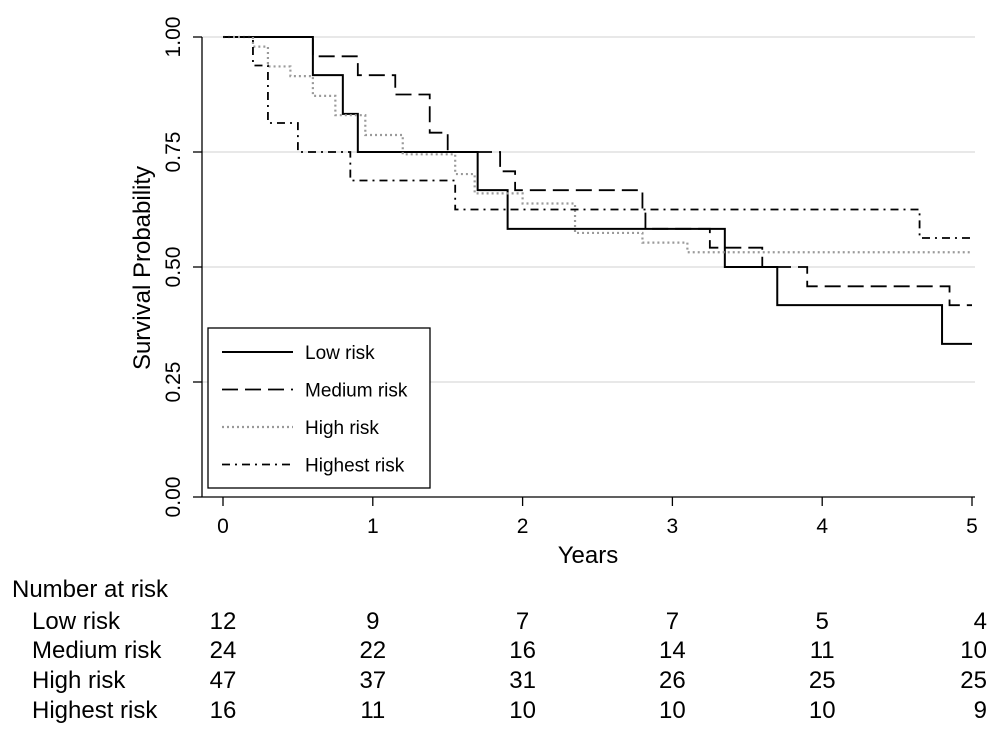 The height and width of the screenshot is (736, 1000). Describe the element at coordinates (672, 680) in the screenshot. I see `risk-count: 26` at that location.